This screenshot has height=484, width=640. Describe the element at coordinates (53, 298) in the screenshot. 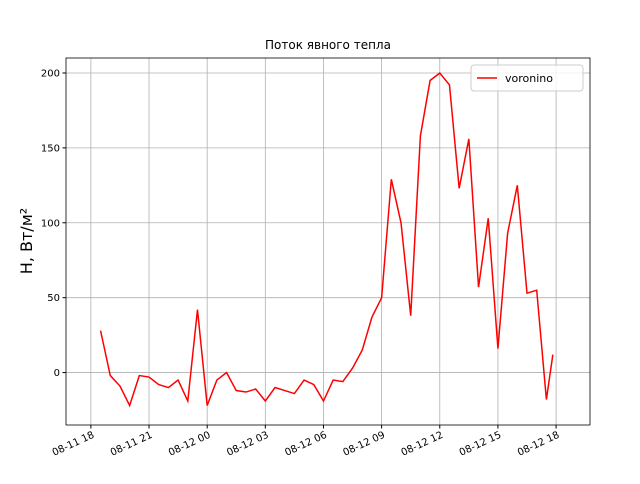

I see `y-tick-label: 50` at that location.